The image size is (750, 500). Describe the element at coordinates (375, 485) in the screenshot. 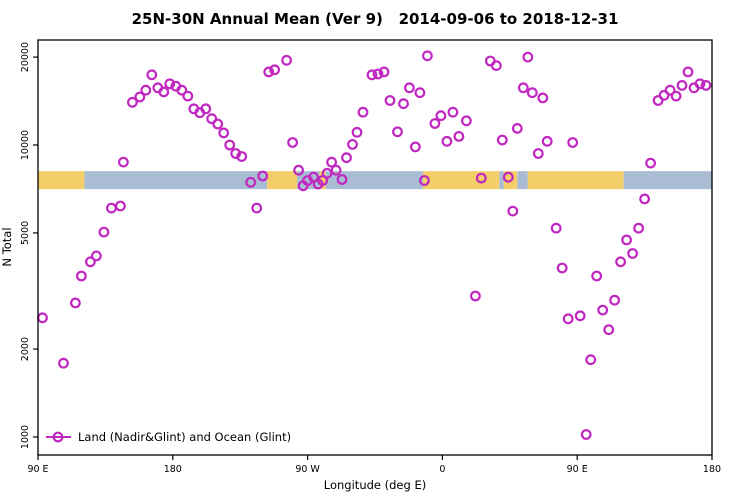

I see `x-axis-title: Longitude (deg E)` at that location.